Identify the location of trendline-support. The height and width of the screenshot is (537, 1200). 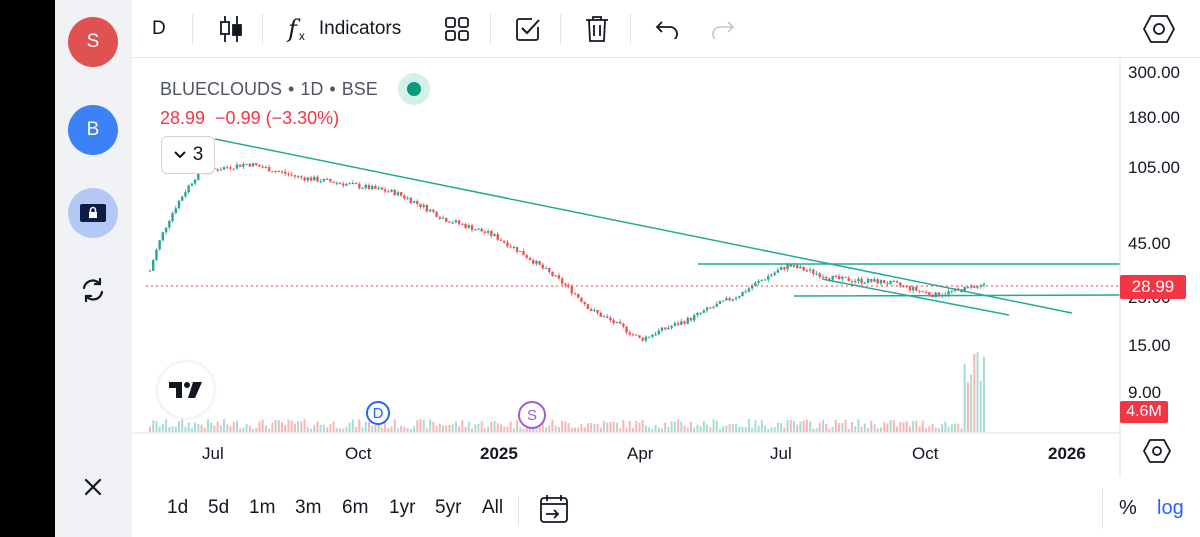
(957, 295).